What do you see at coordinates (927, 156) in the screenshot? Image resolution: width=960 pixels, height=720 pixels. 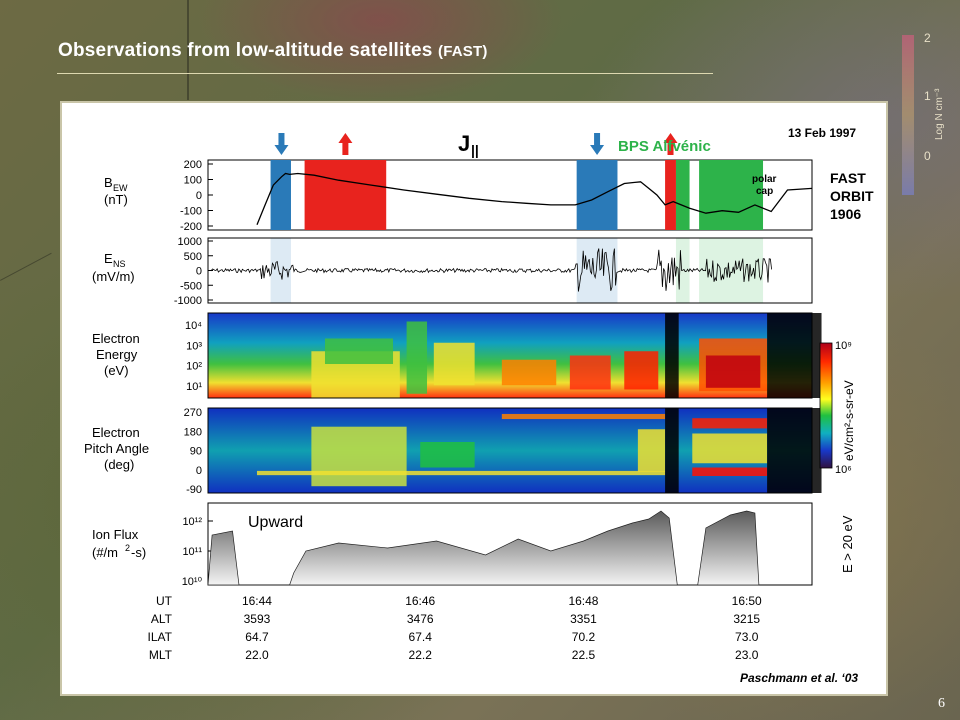 I see `scale-tick: 0` at bounding box center [927, 156].